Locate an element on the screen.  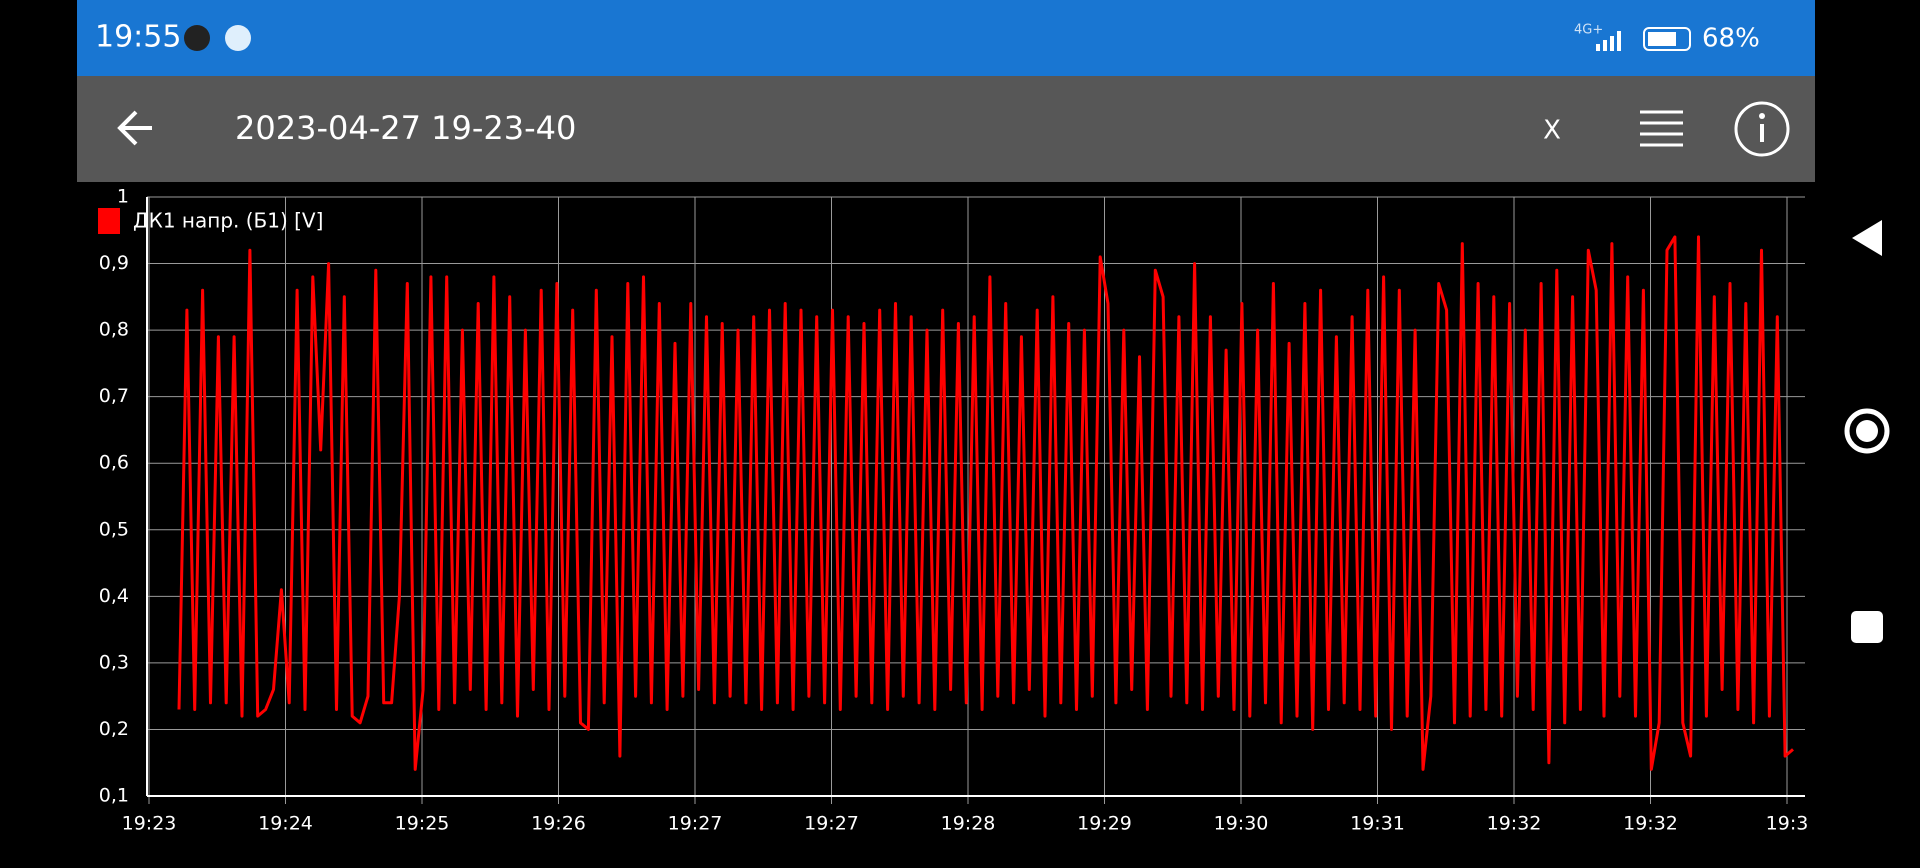
status-time: 19:55 is located at coordinates (138, 37).